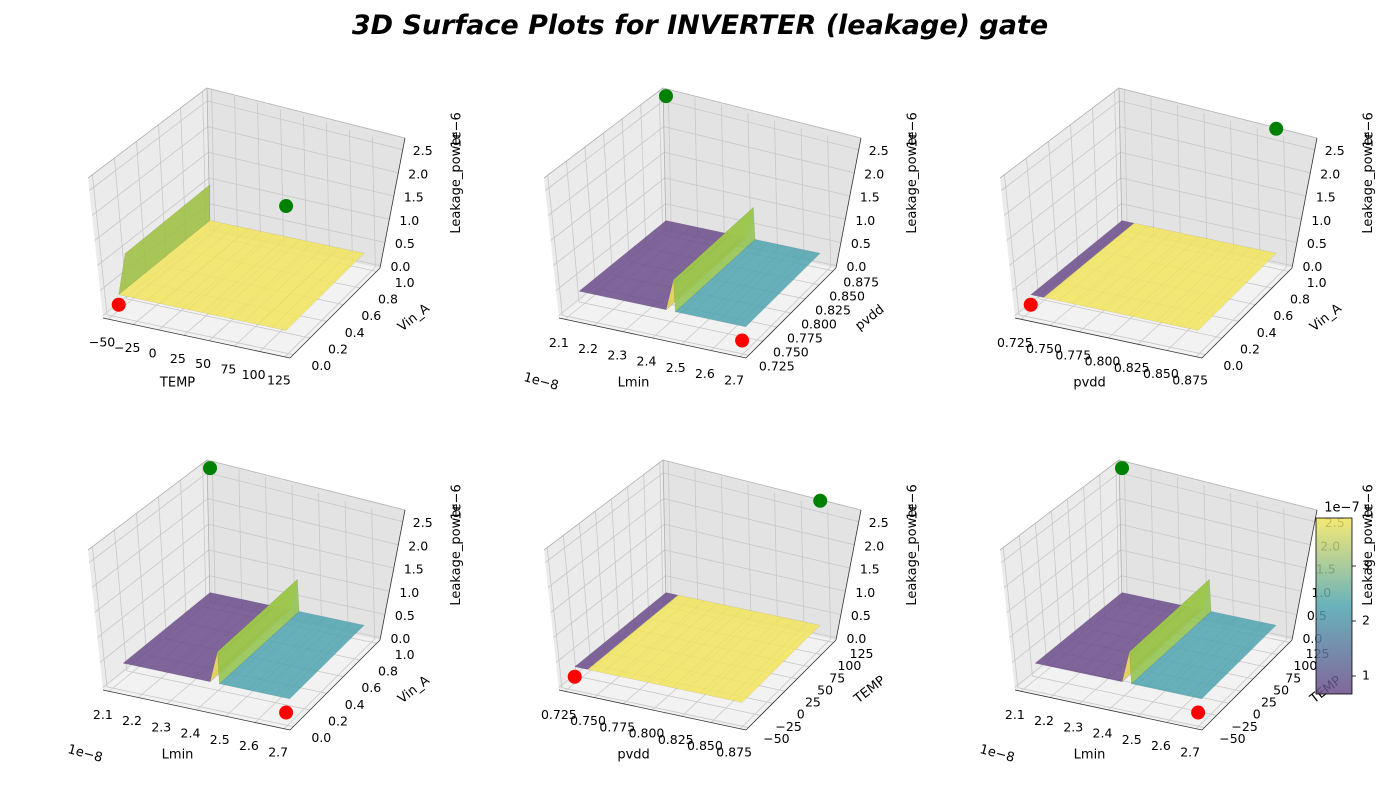 This screenshot has height=800, width=1400. Describe the element at coordinates (321, 365) in the screenshot. I see `y-tick-label: 0.0` at that location.